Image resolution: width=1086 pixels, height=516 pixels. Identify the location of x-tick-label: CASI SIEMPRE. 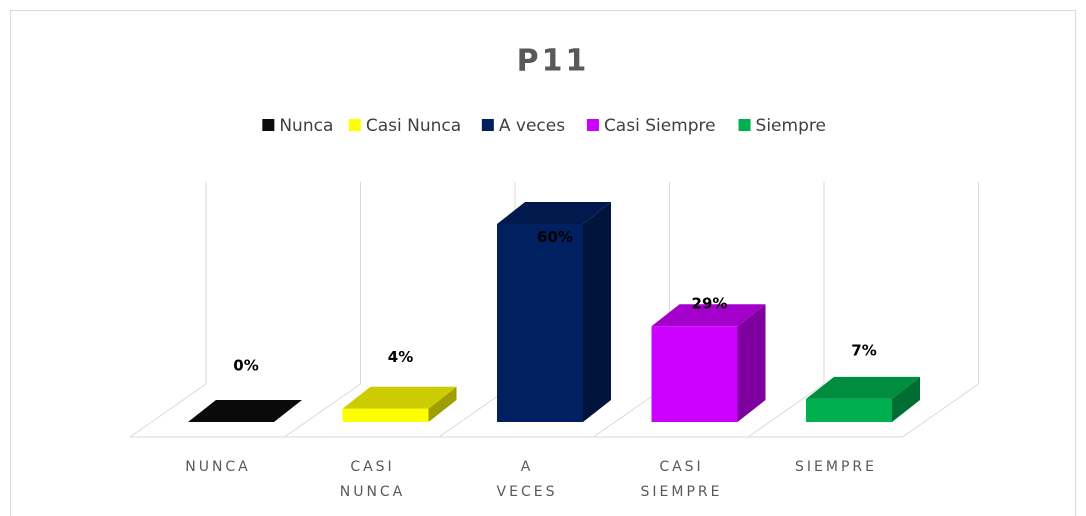
(682, 479).